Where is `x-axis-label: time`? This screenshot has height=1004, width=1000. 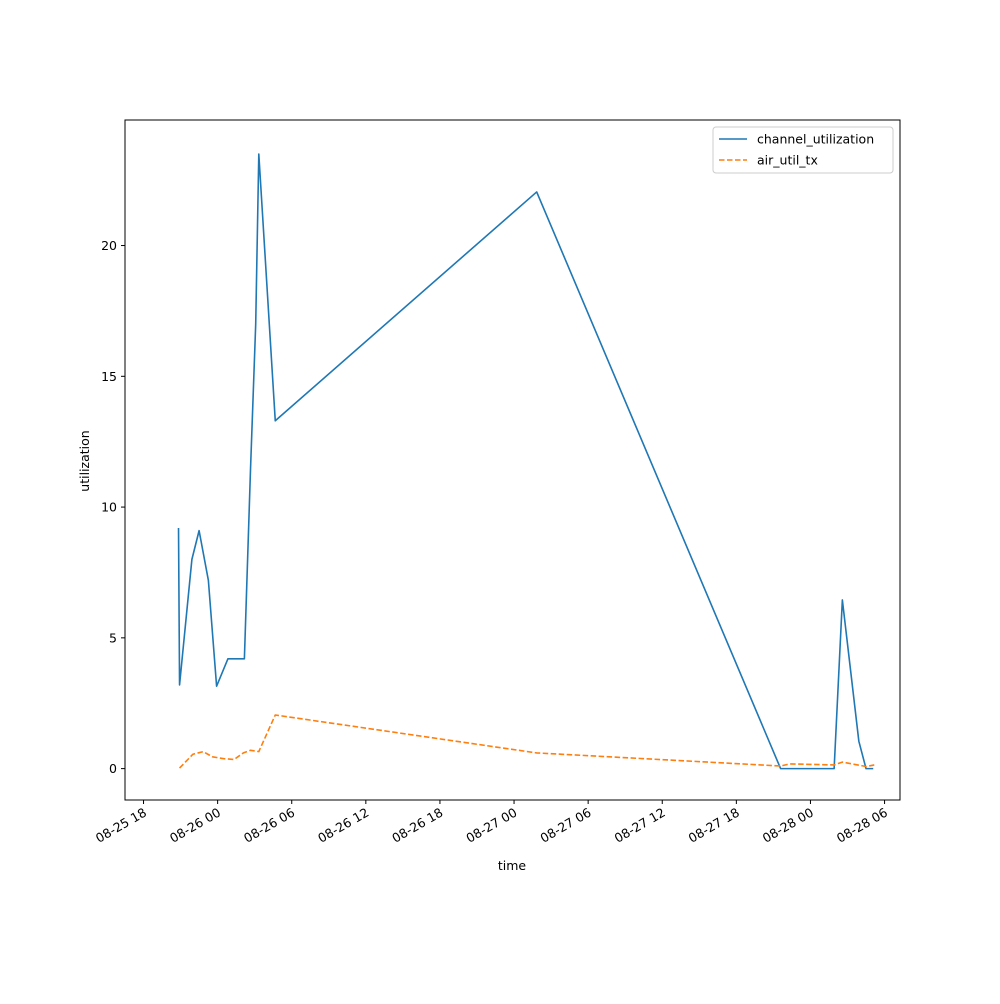 x-axis-label: time is located at coordinates (512, 865).